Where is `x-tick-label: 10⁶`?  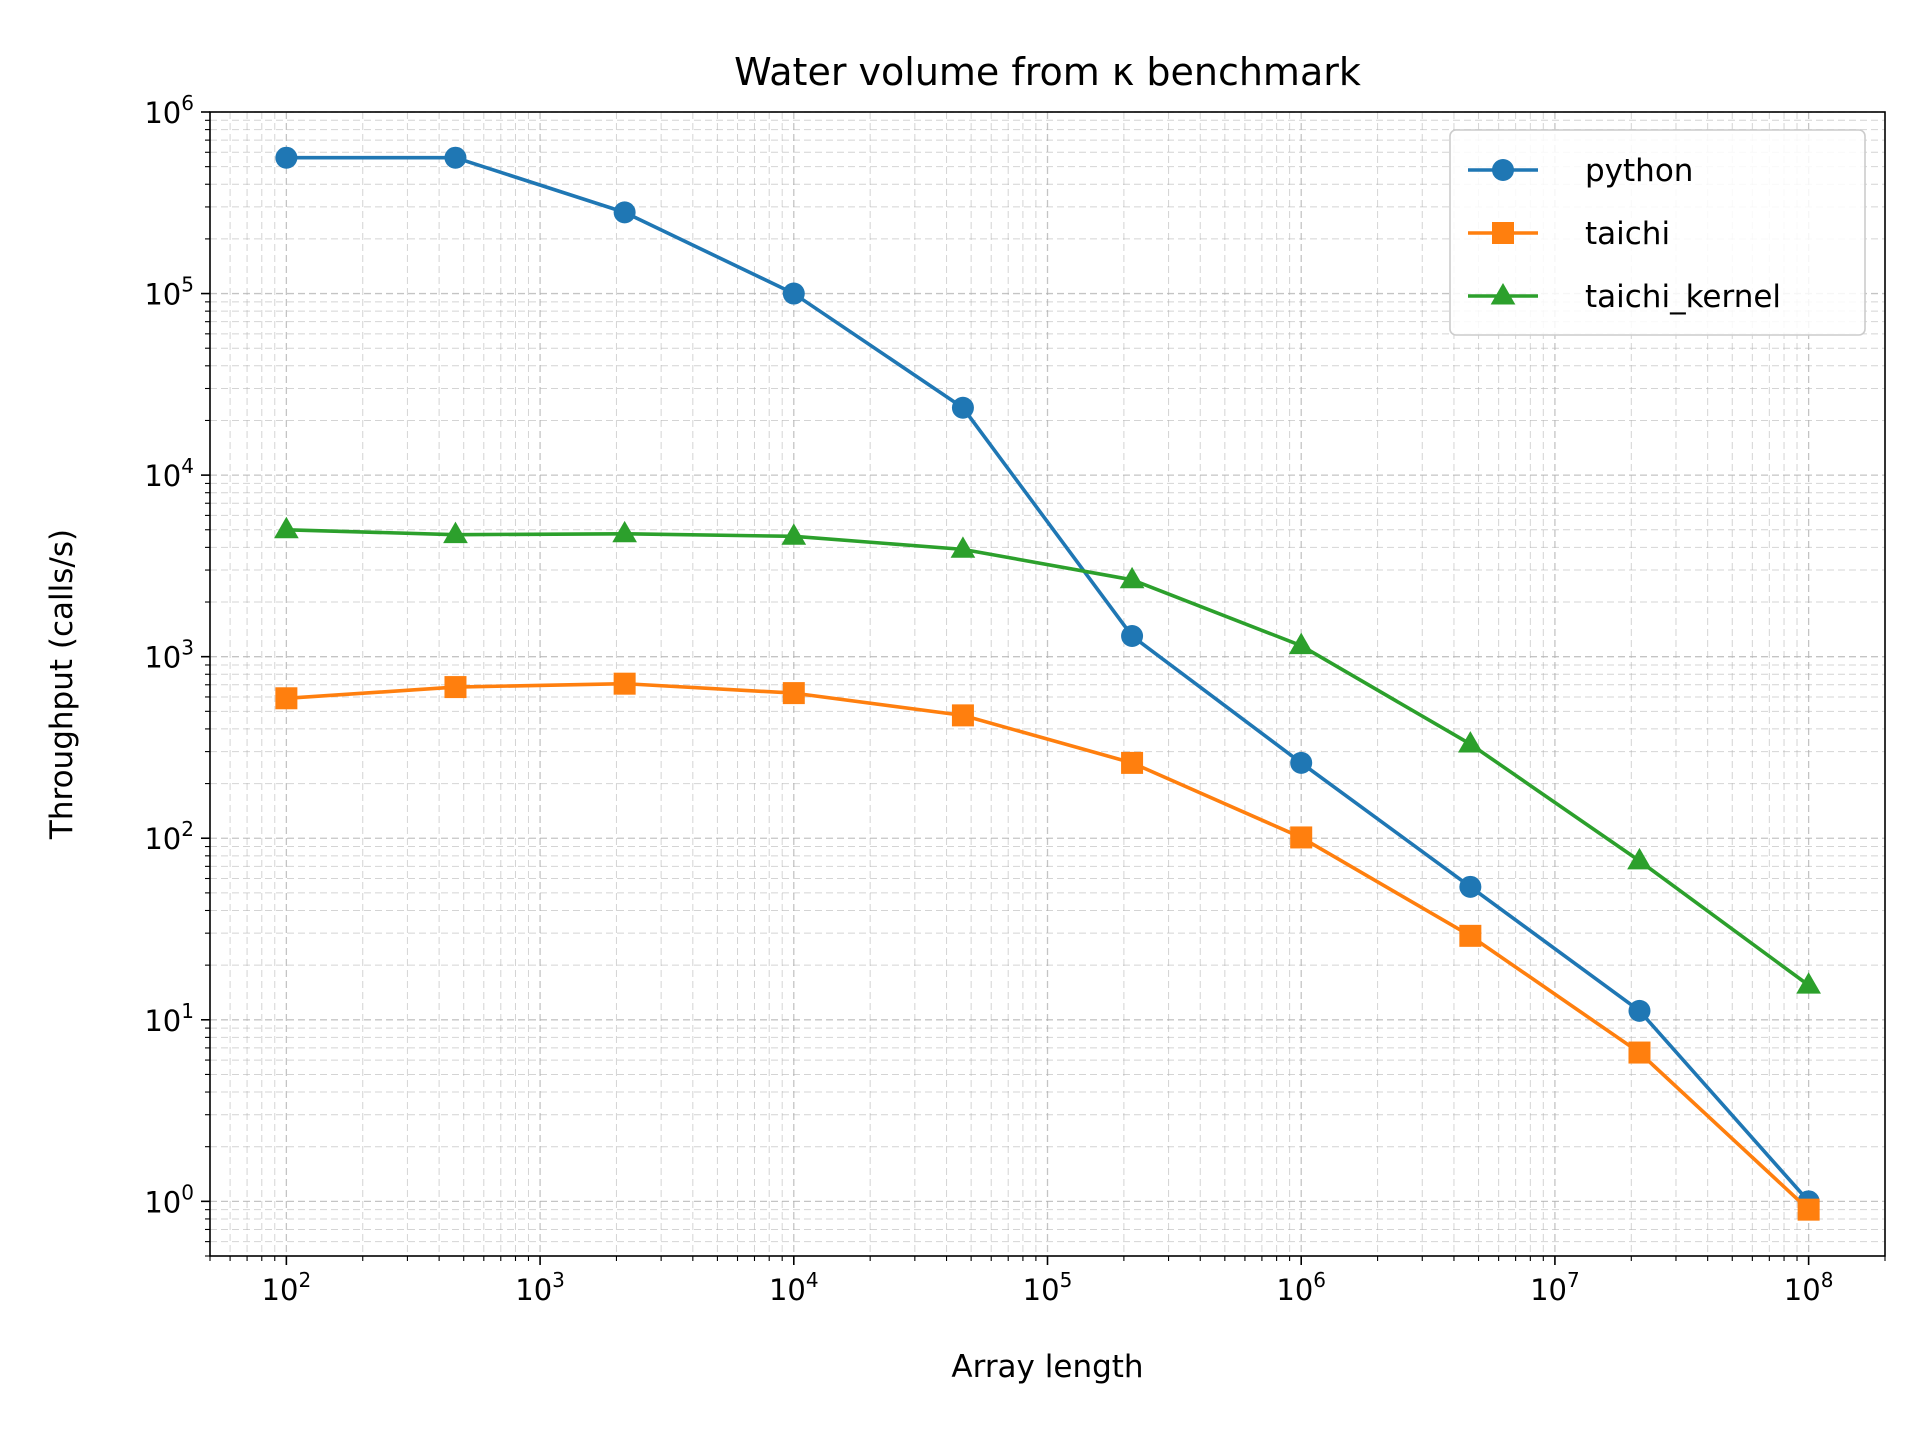 x-tick-label: 10⁶ is located at coordinates (1301, 1287).